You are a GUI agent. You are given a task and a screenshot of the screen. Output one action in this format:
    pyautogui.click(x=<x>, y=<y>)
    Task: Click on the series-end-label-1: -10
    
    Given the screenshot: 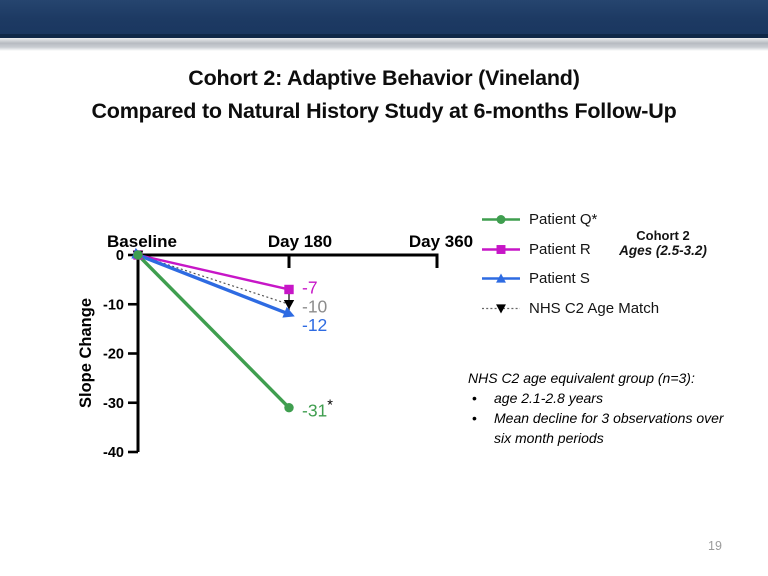 What is the action you would take?
    pyautogui.click(x=315, y=306)
    